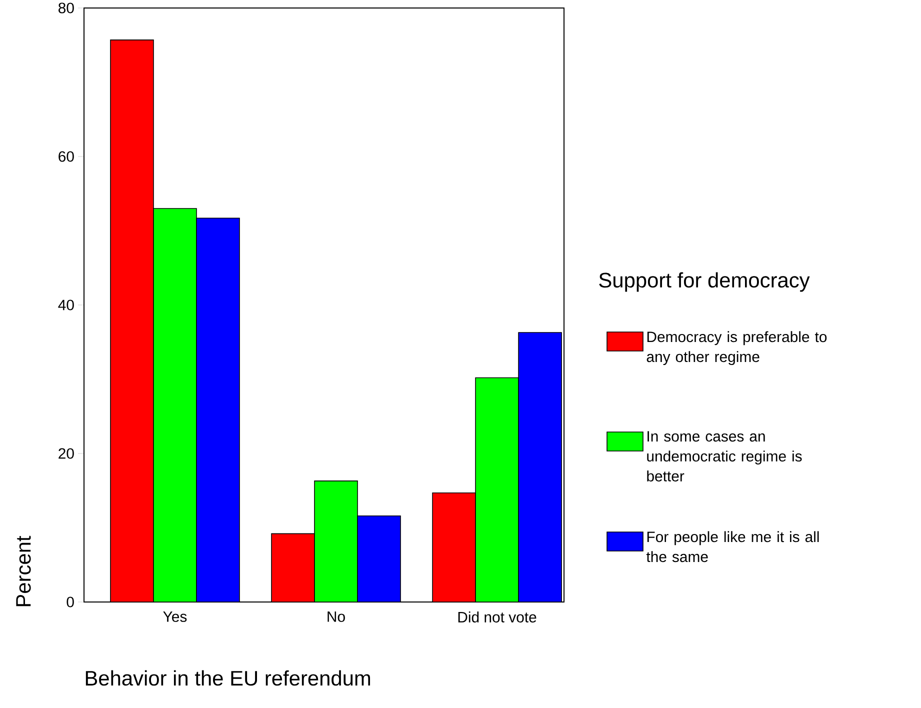  I want to click on x-tick-label: Yes, so click(175, 617).